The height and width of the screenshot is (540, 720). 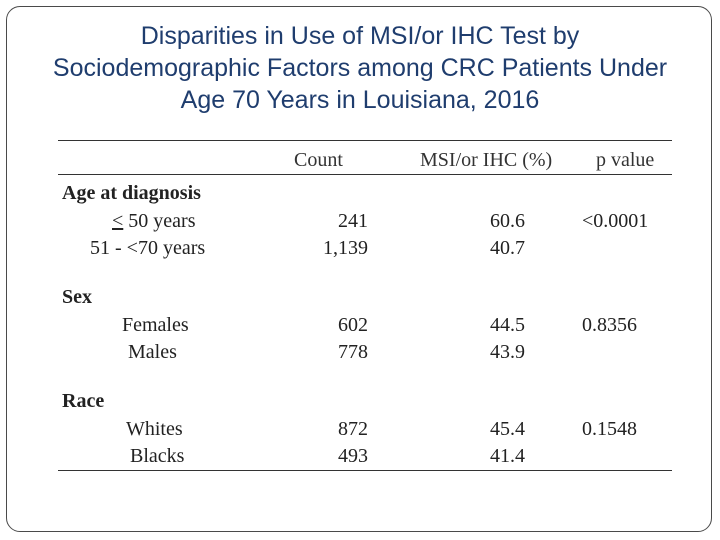 What do you see at coordinates (365, 140) in the screenshot?
I see `table-top-rule` at bounding box center [365, 140].